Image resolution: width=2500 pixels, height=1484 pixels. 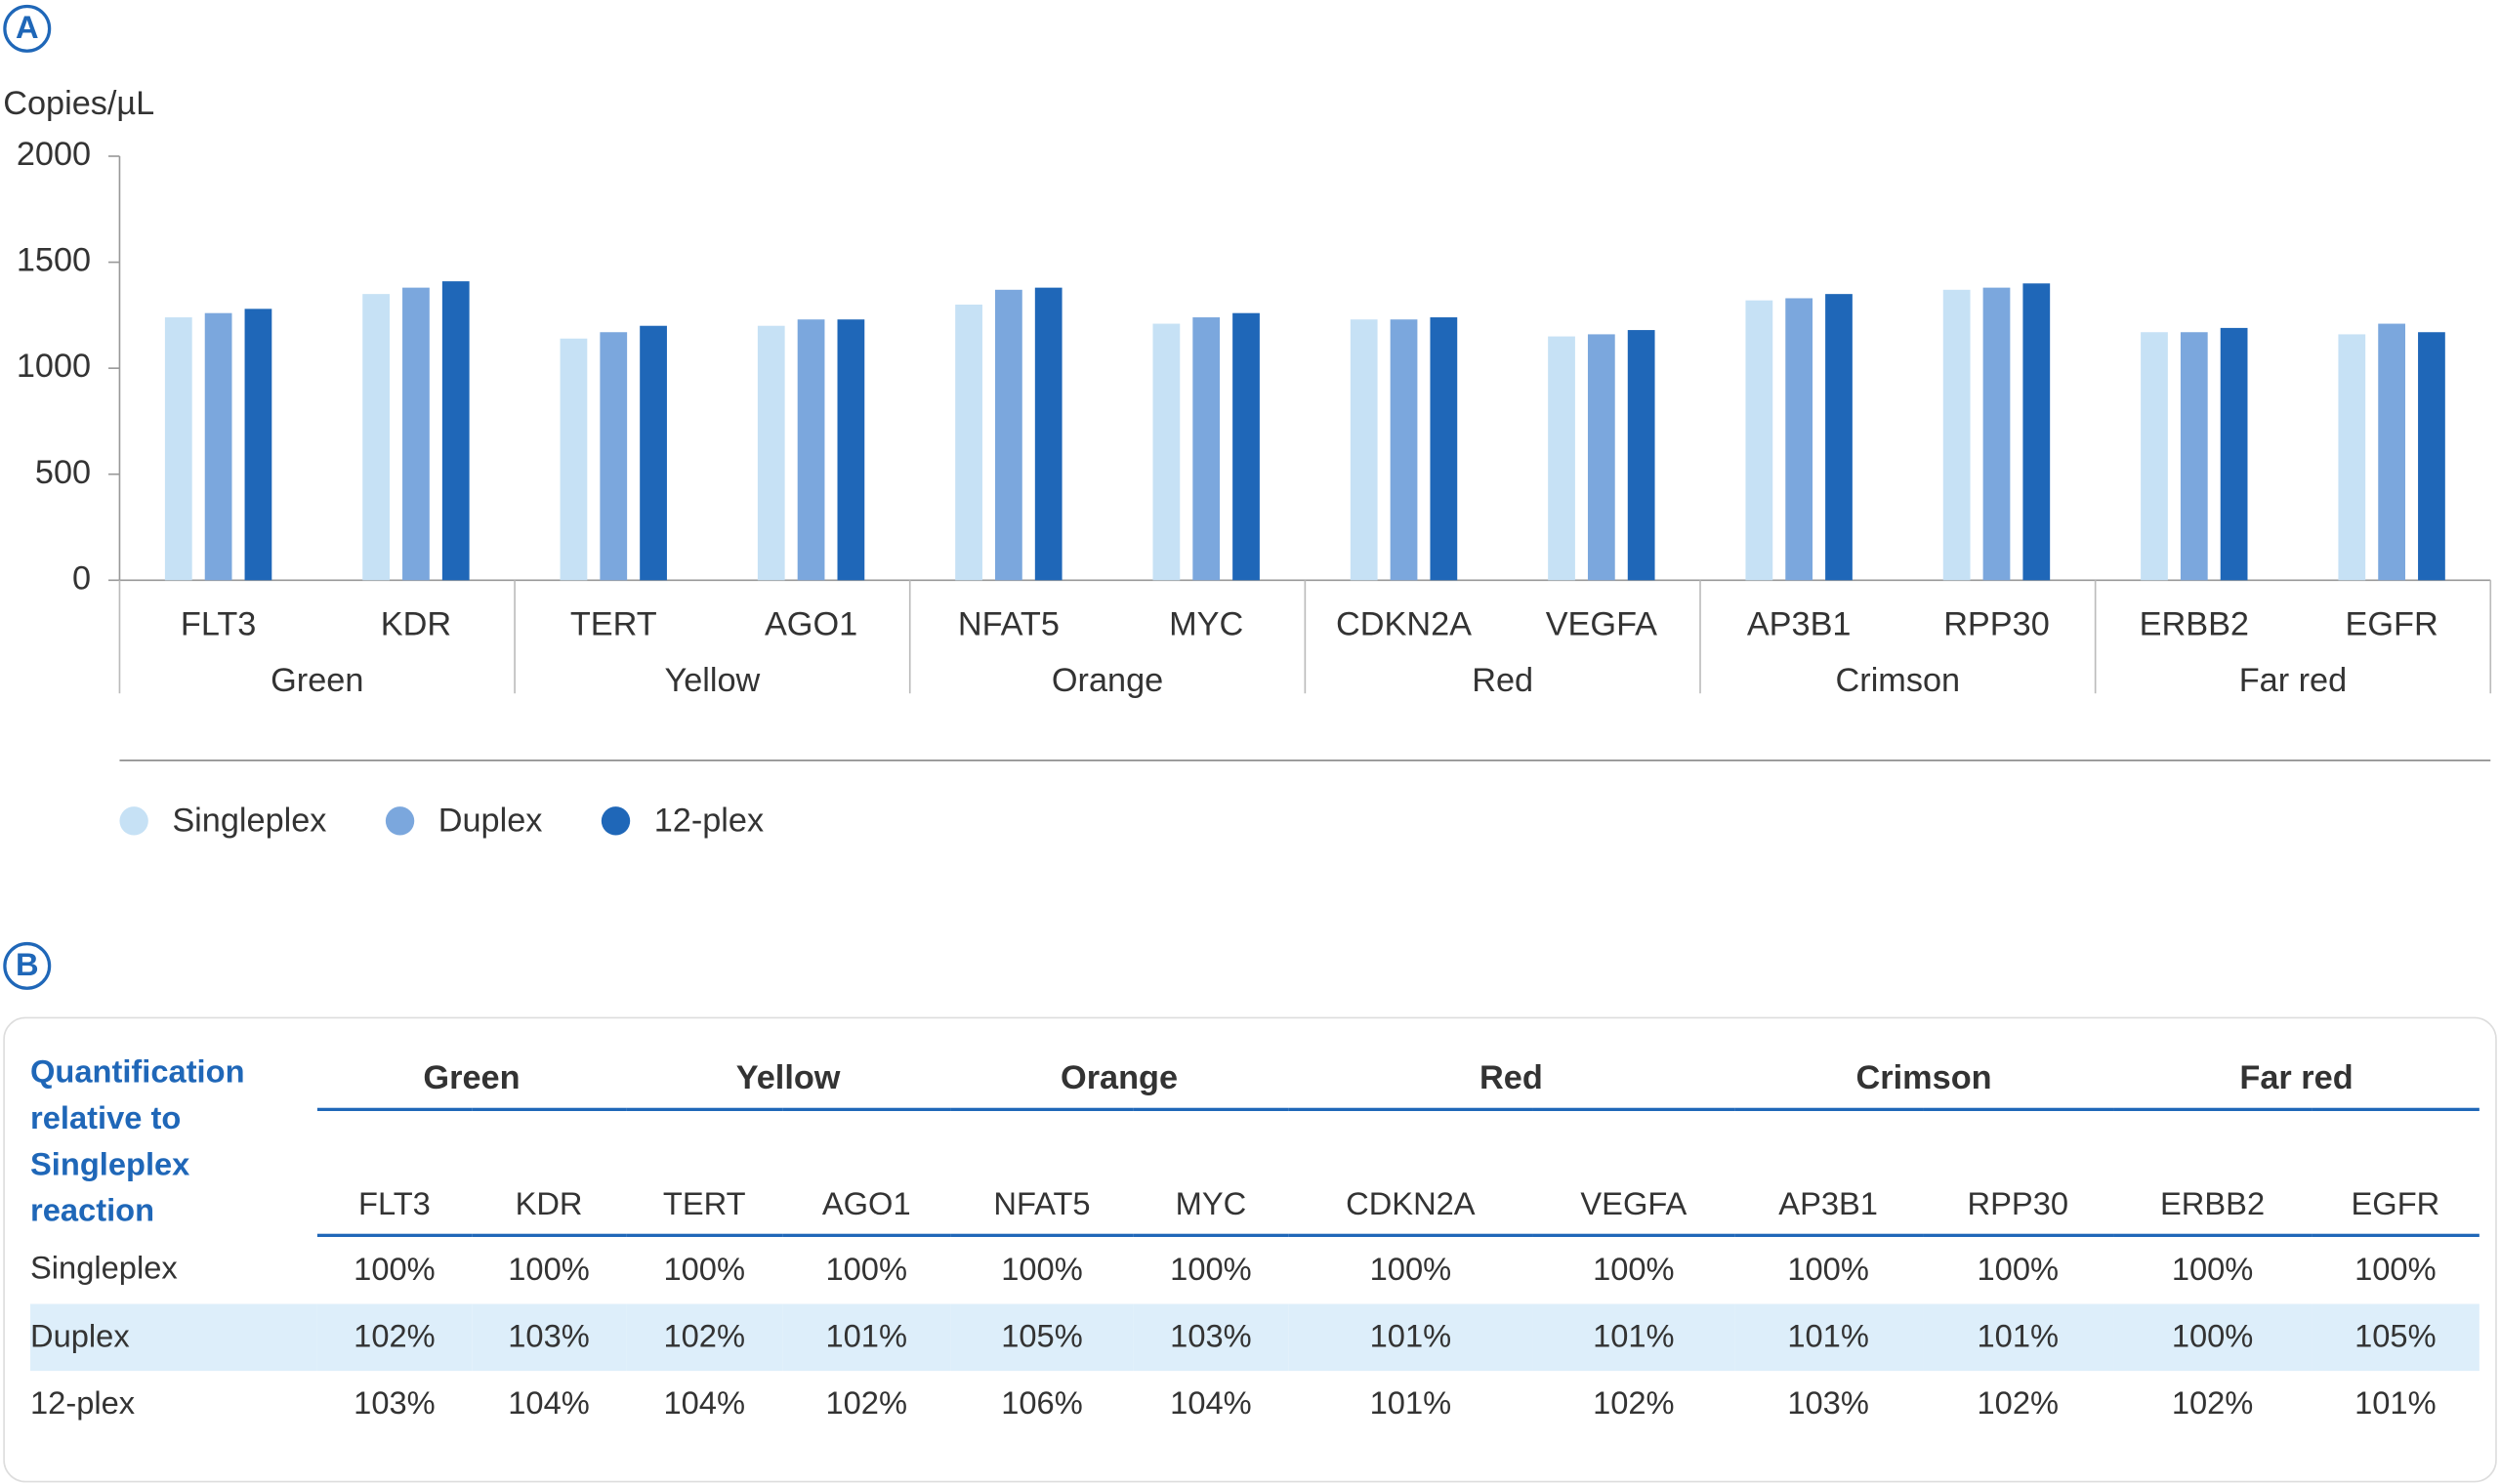 I want to click on gene-header: MYC, so click(x=1211, y=1173).